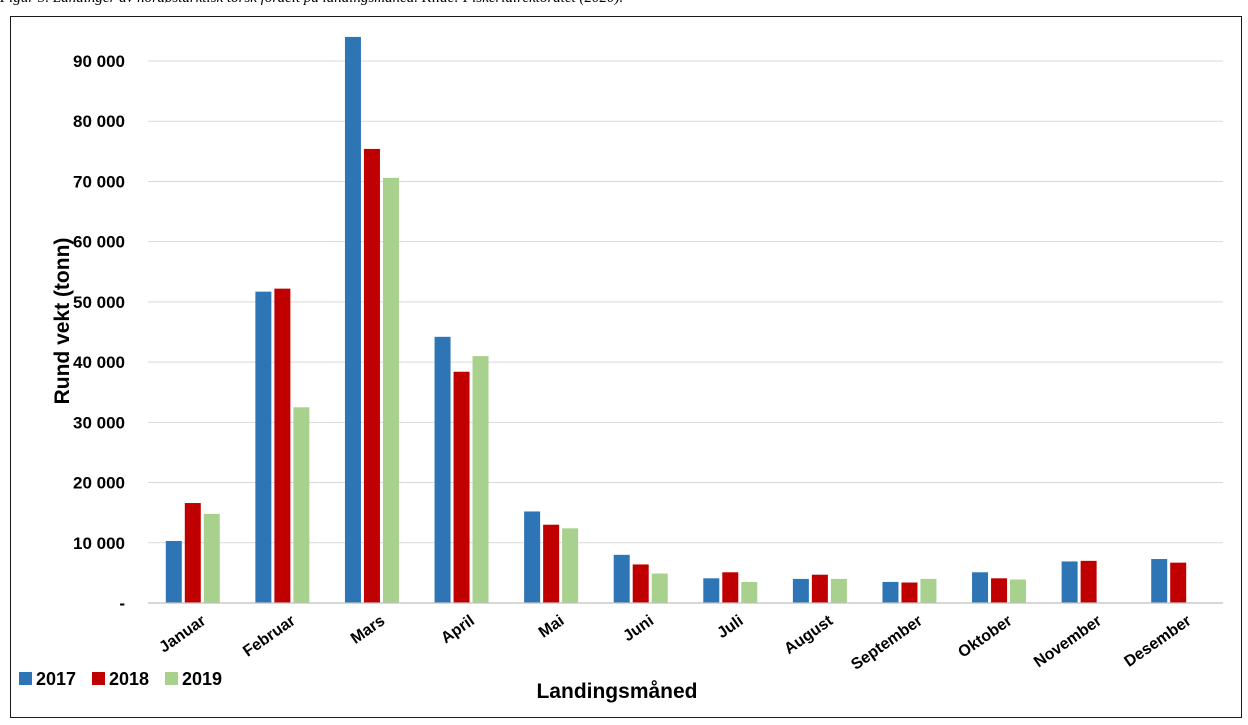  What do you see at coordinates (838, 590) in the screenshot?
I see `bar-2019-august` at bounding box center [838, 590].